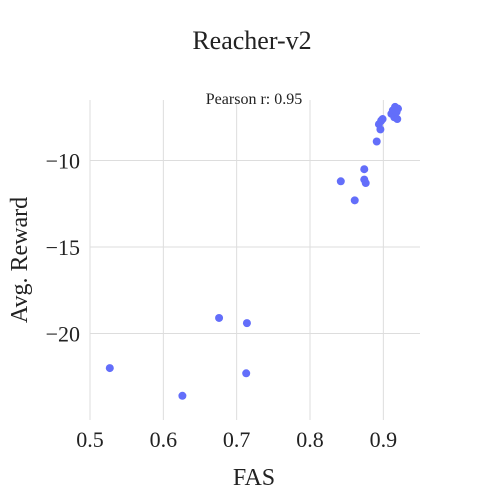  What do you see at coordinates (164, 439) in the screenshot?
I see `x-tick-label: 0.6` at bounding box center [164, 439].